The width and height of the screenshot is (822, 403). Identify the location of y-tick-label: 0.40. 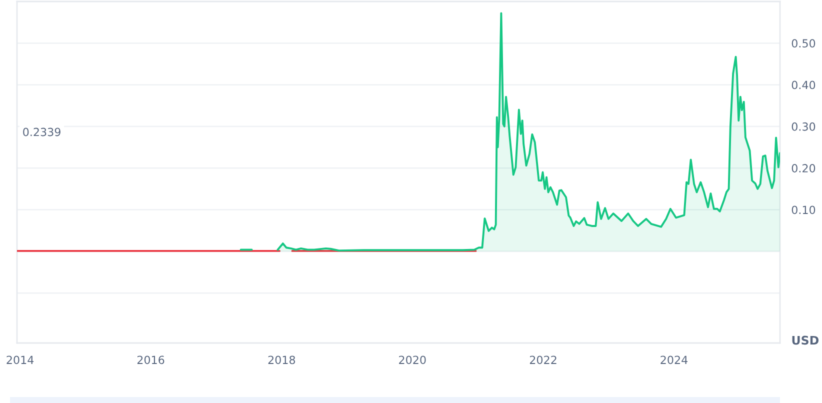
(804, 85).